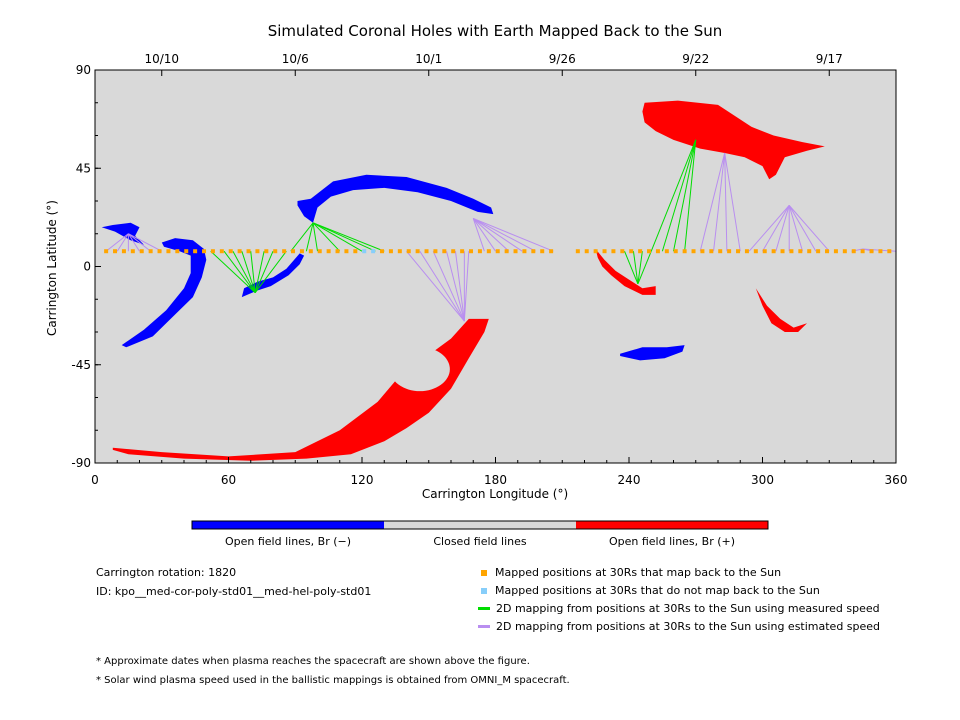 The image size is (960, 720). Describe the element at coordinates (672, 525) in the screenshot. I see `colorbar-positive` at that location.